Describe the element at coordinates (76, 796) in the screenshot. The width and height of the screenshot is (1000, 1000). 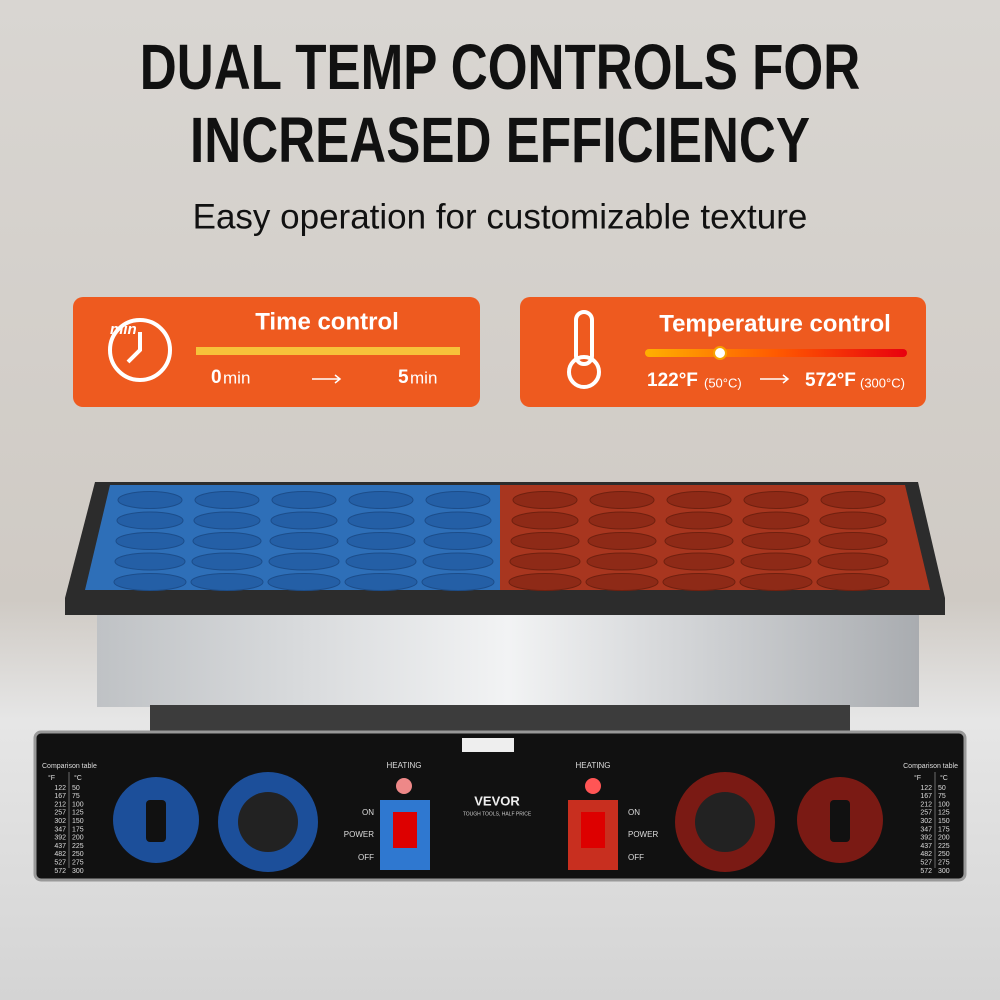
I see `table-cell: 75` at that location.